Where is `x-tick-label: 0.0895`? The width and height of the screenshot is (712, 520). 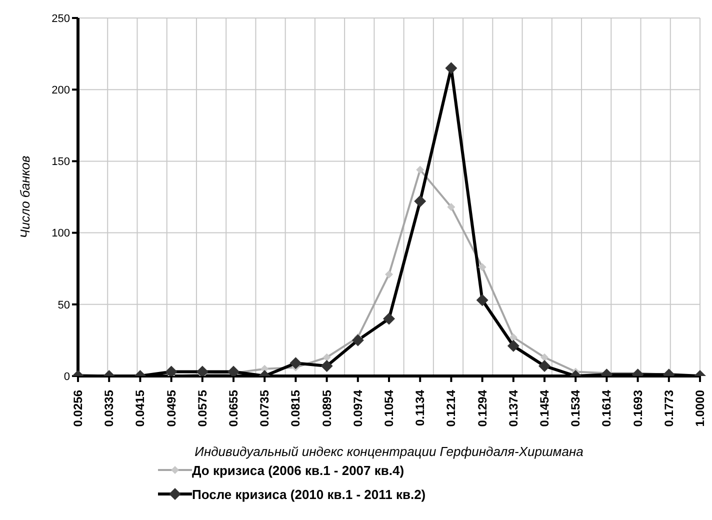
x-tick-label: 0.0895 is located at coordinates (327, 408).